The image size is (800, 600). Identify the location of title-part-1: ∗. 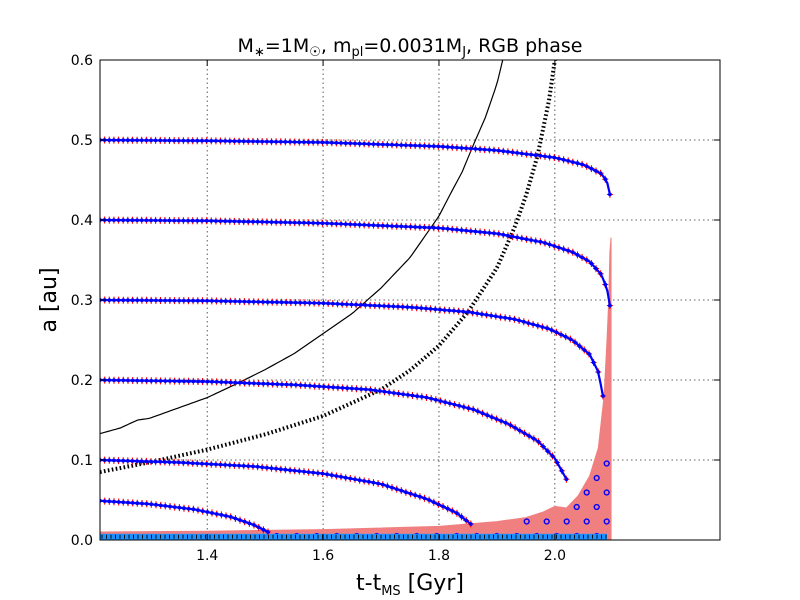
(259, 52).